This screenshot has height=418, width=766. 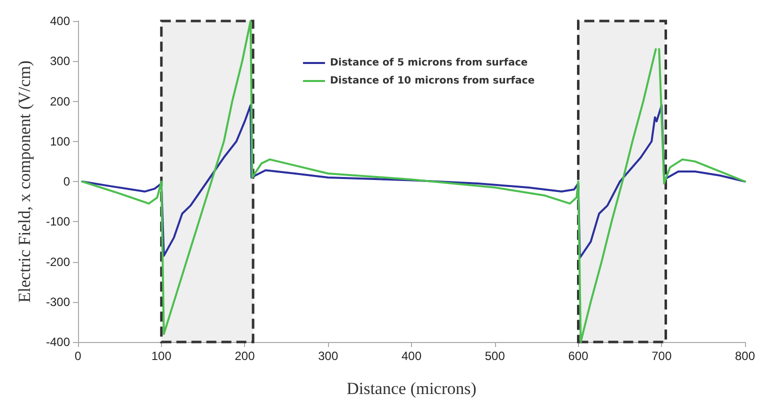 I want to click on y-tick-label: 300, so click(x=60, y=61).